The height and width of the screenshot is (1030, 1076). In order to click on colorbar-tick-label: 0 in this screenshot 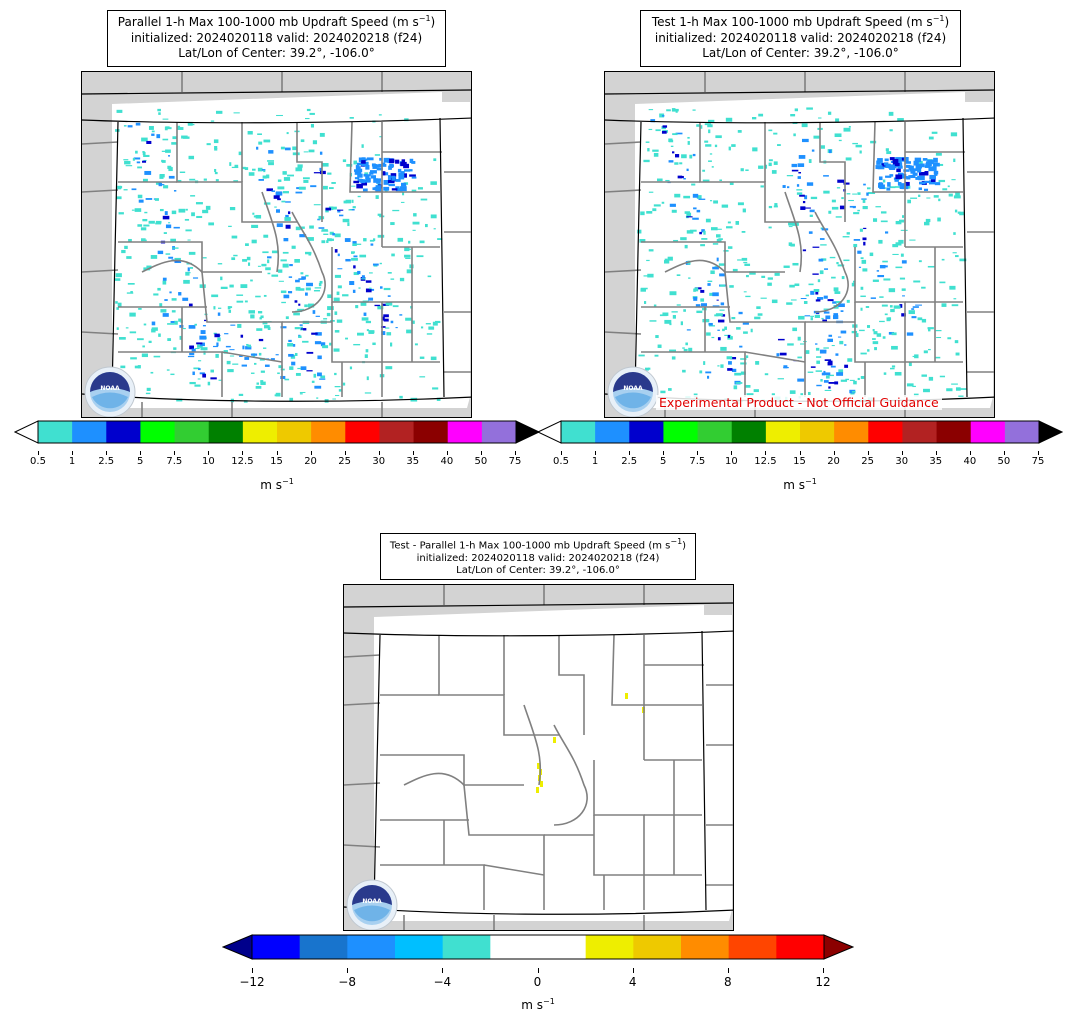, I will do `click(537, 982)`.